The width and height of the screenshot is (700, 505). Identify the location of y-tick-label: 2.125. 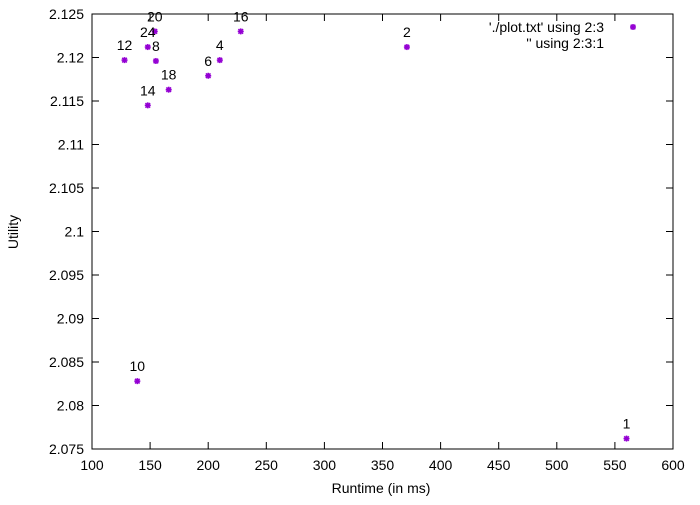
(66, 14).